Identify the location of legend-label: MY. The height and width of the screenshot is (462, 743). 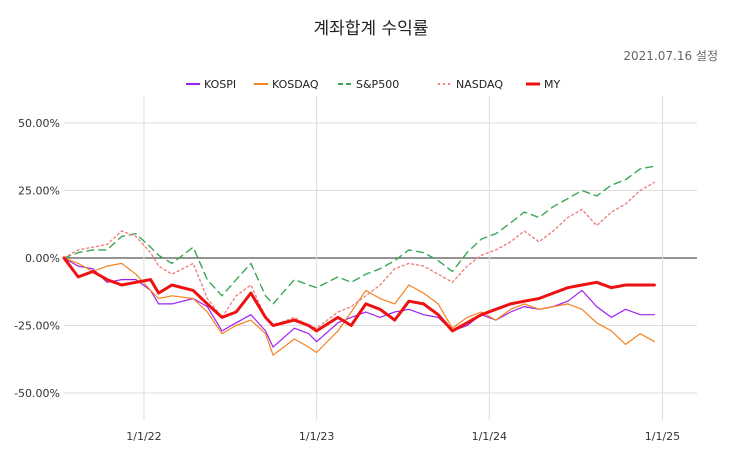
(552, 84).